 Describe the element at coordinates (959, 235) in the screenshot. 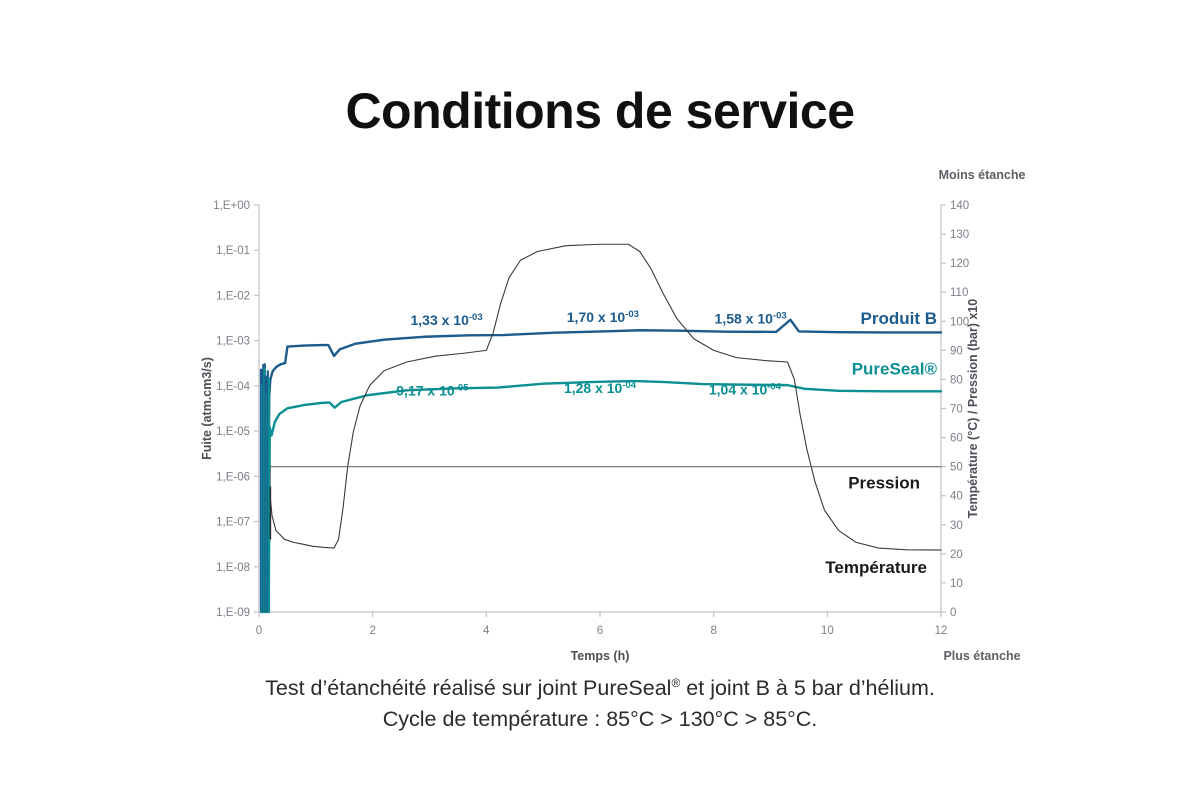

I see `y-tick-label-right: 130` at that location.